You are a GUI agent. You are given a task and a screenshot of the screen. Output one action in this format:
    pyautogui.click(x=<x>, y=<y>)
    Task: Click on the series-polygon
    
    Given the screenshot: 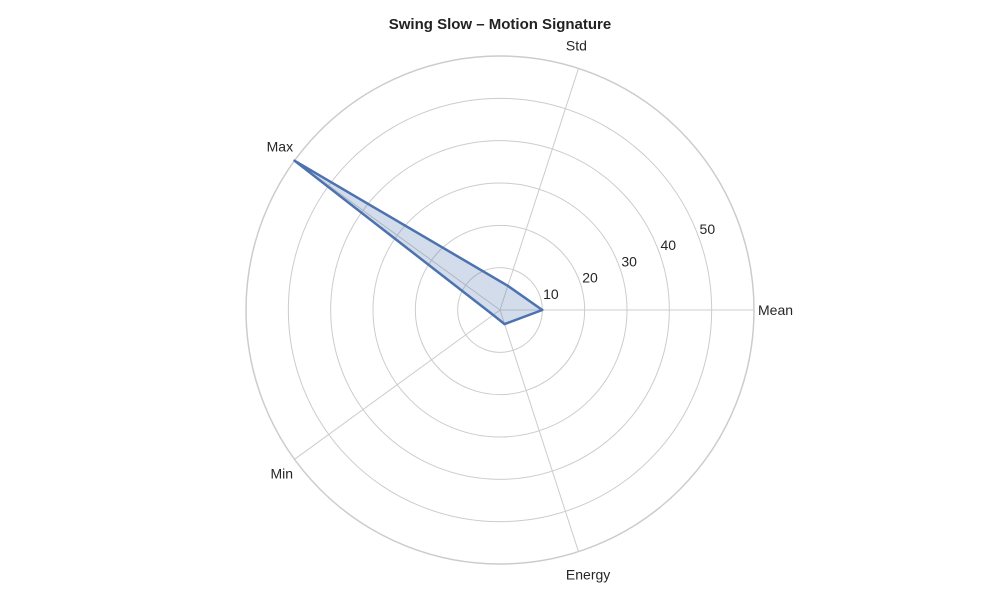 What is the action you would take?
    pyautogui.click(x=418, y=242)
    